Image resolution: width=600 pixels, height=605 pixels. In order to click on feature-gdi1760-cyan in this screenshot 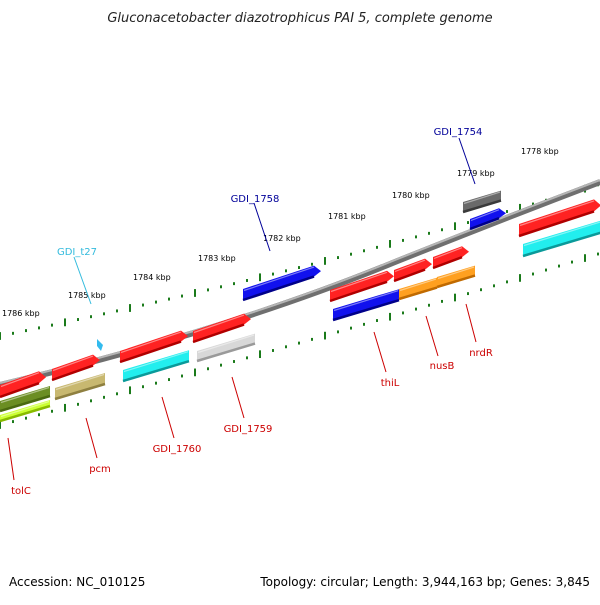, I will do `click(156, 365)`.